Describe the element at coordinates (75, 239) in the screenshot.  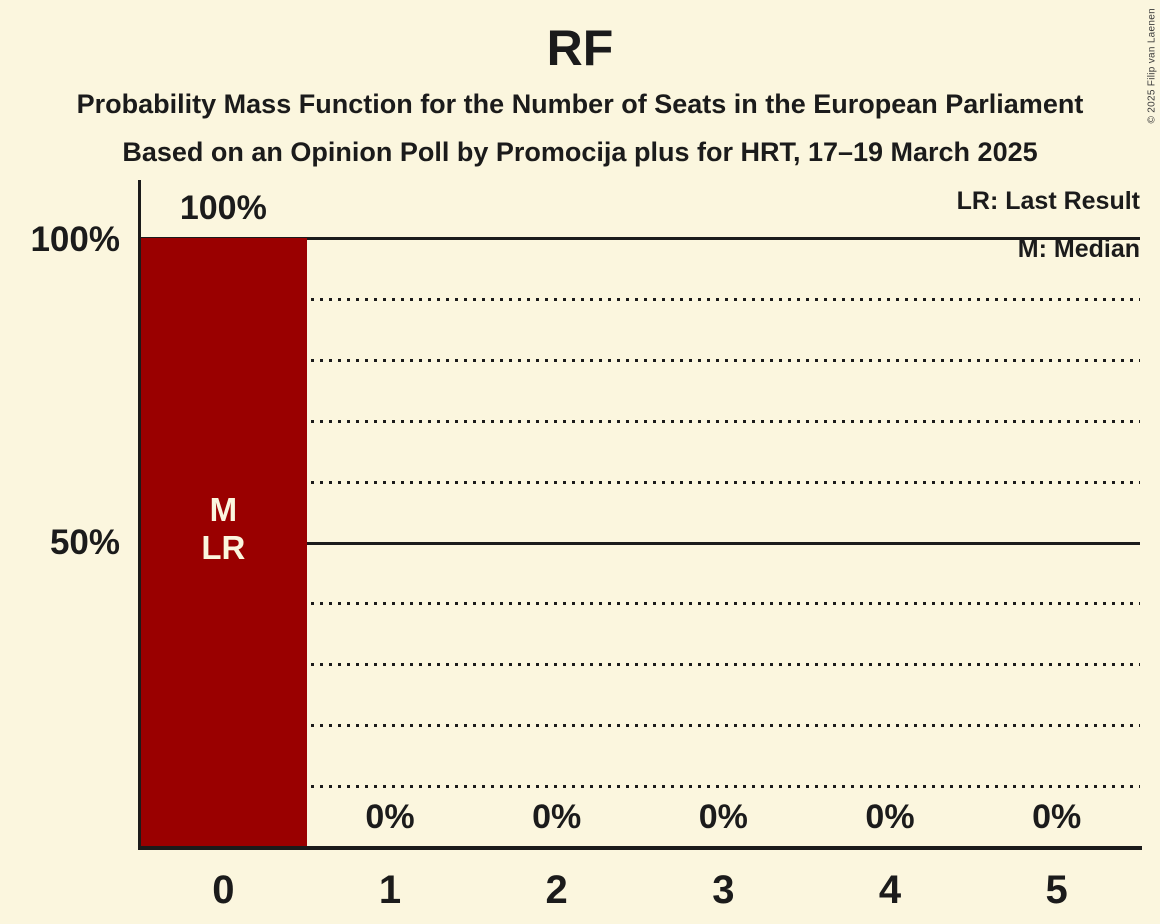
I see `y-axis-tick-100: 100%` at that location.